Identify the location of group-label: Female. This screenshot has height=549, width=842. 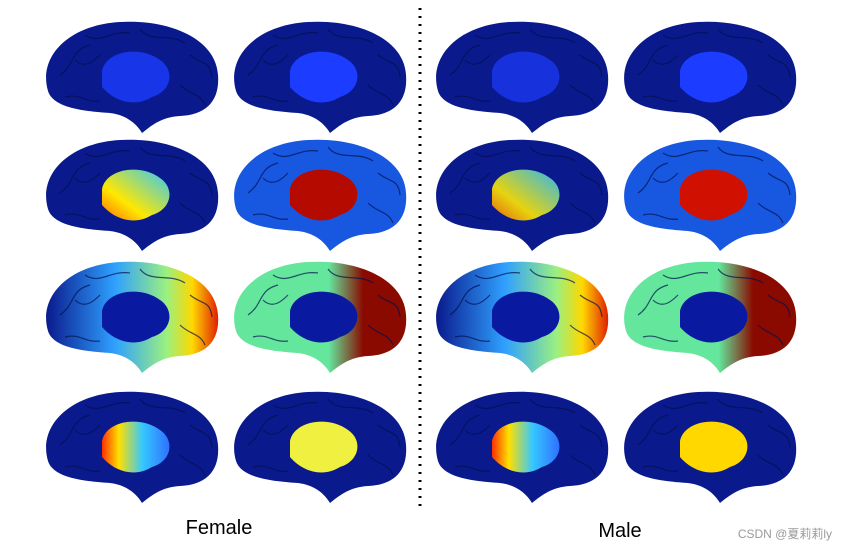
(219, 528).